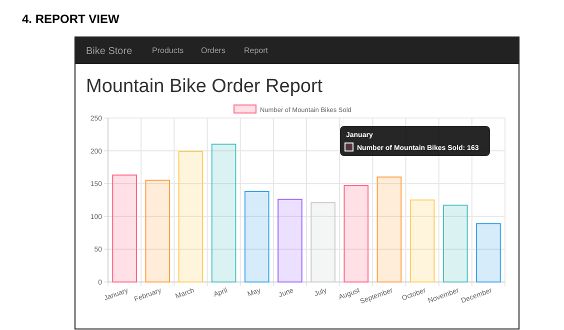  Describe the element at coordinates (168, 50) in the screenshot. I see `text: Products` at that location.